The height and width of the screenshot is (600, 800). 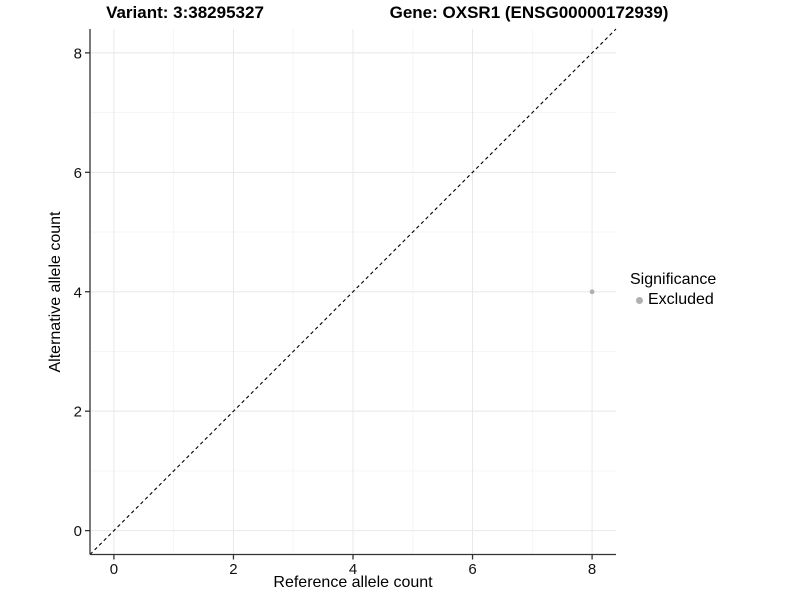 What do you see at coordinates (472, 569) in the screenshot?
I see `x-tick-label: 6` at bounding box center [472, 569].